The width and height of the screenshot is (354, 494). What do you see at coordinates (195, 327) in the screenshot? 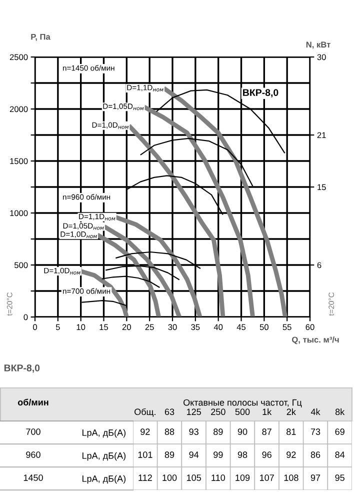
I see `x-tick-label: 35` at bounding box center [195, 327].